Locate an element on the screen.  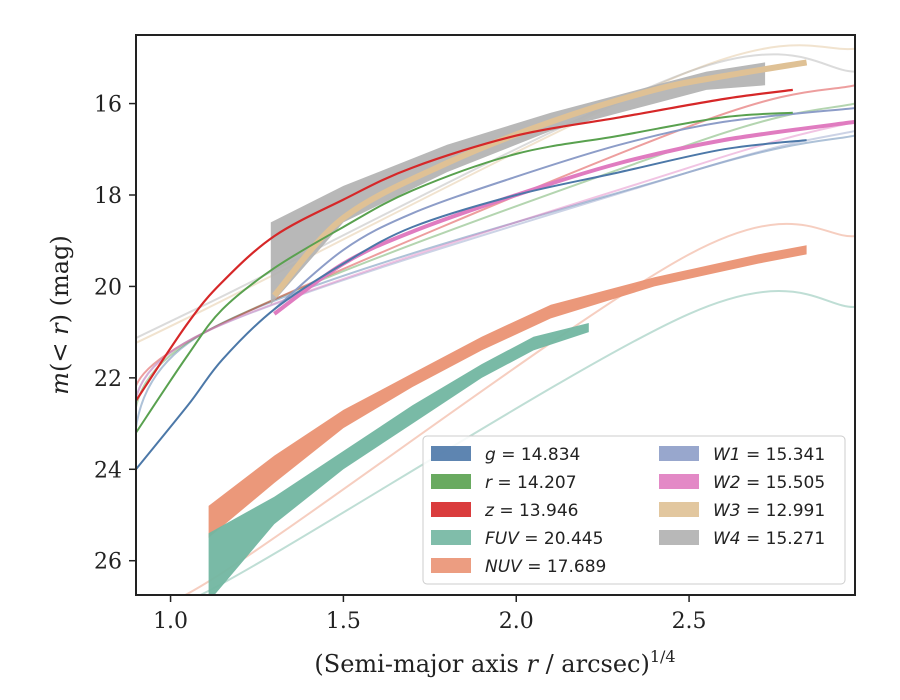
legend-label-w1: W1 = 15.341 is located at coordinates (769, 455).